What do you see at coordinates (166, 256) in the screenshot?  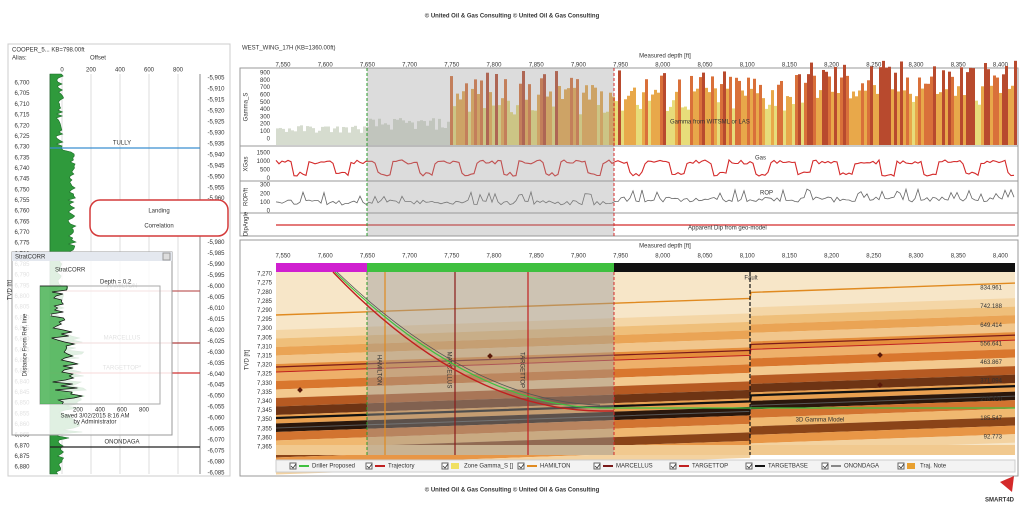 I see `close-button` at bounding box center [166, 256].